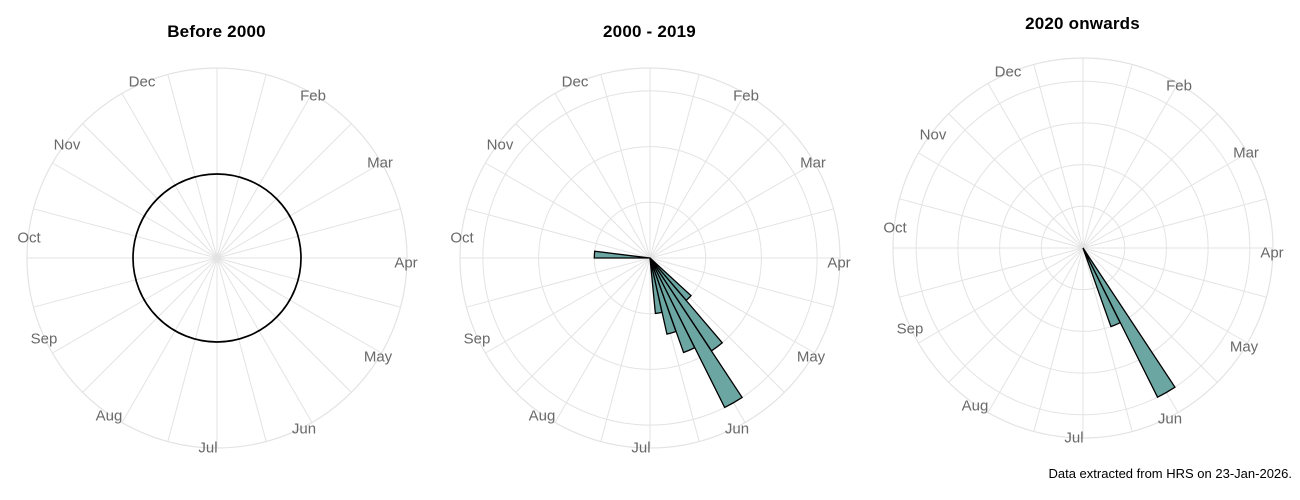  Describe the element at coordinates (1170, 473) in the screenshot. I see `caption-text: Data extracted from HRS on 23-Jan-2026.` at that location.